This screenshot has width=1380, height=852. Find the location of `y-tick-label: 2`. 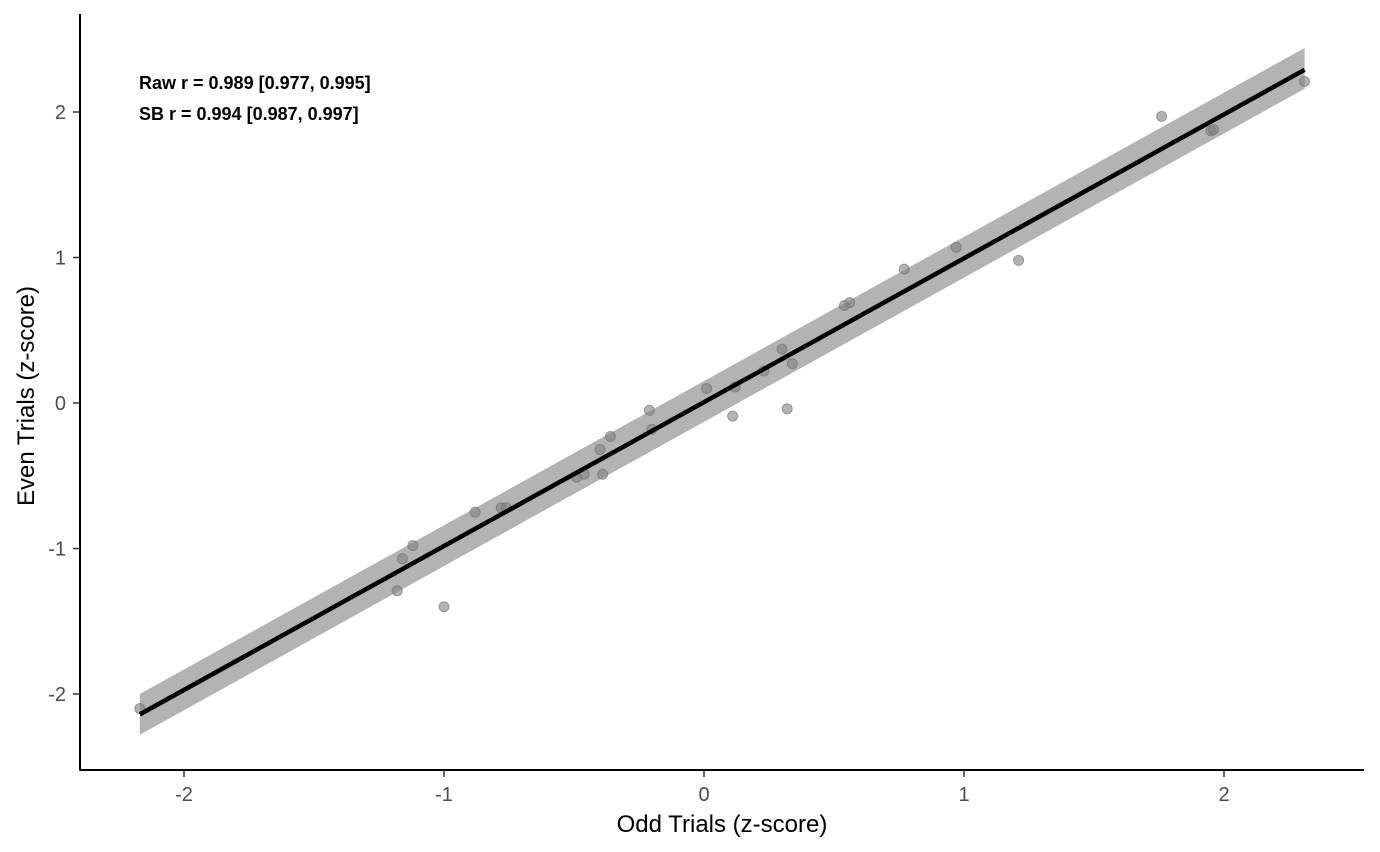

y-tick-label: 2 is located at coordinates (60, 113).